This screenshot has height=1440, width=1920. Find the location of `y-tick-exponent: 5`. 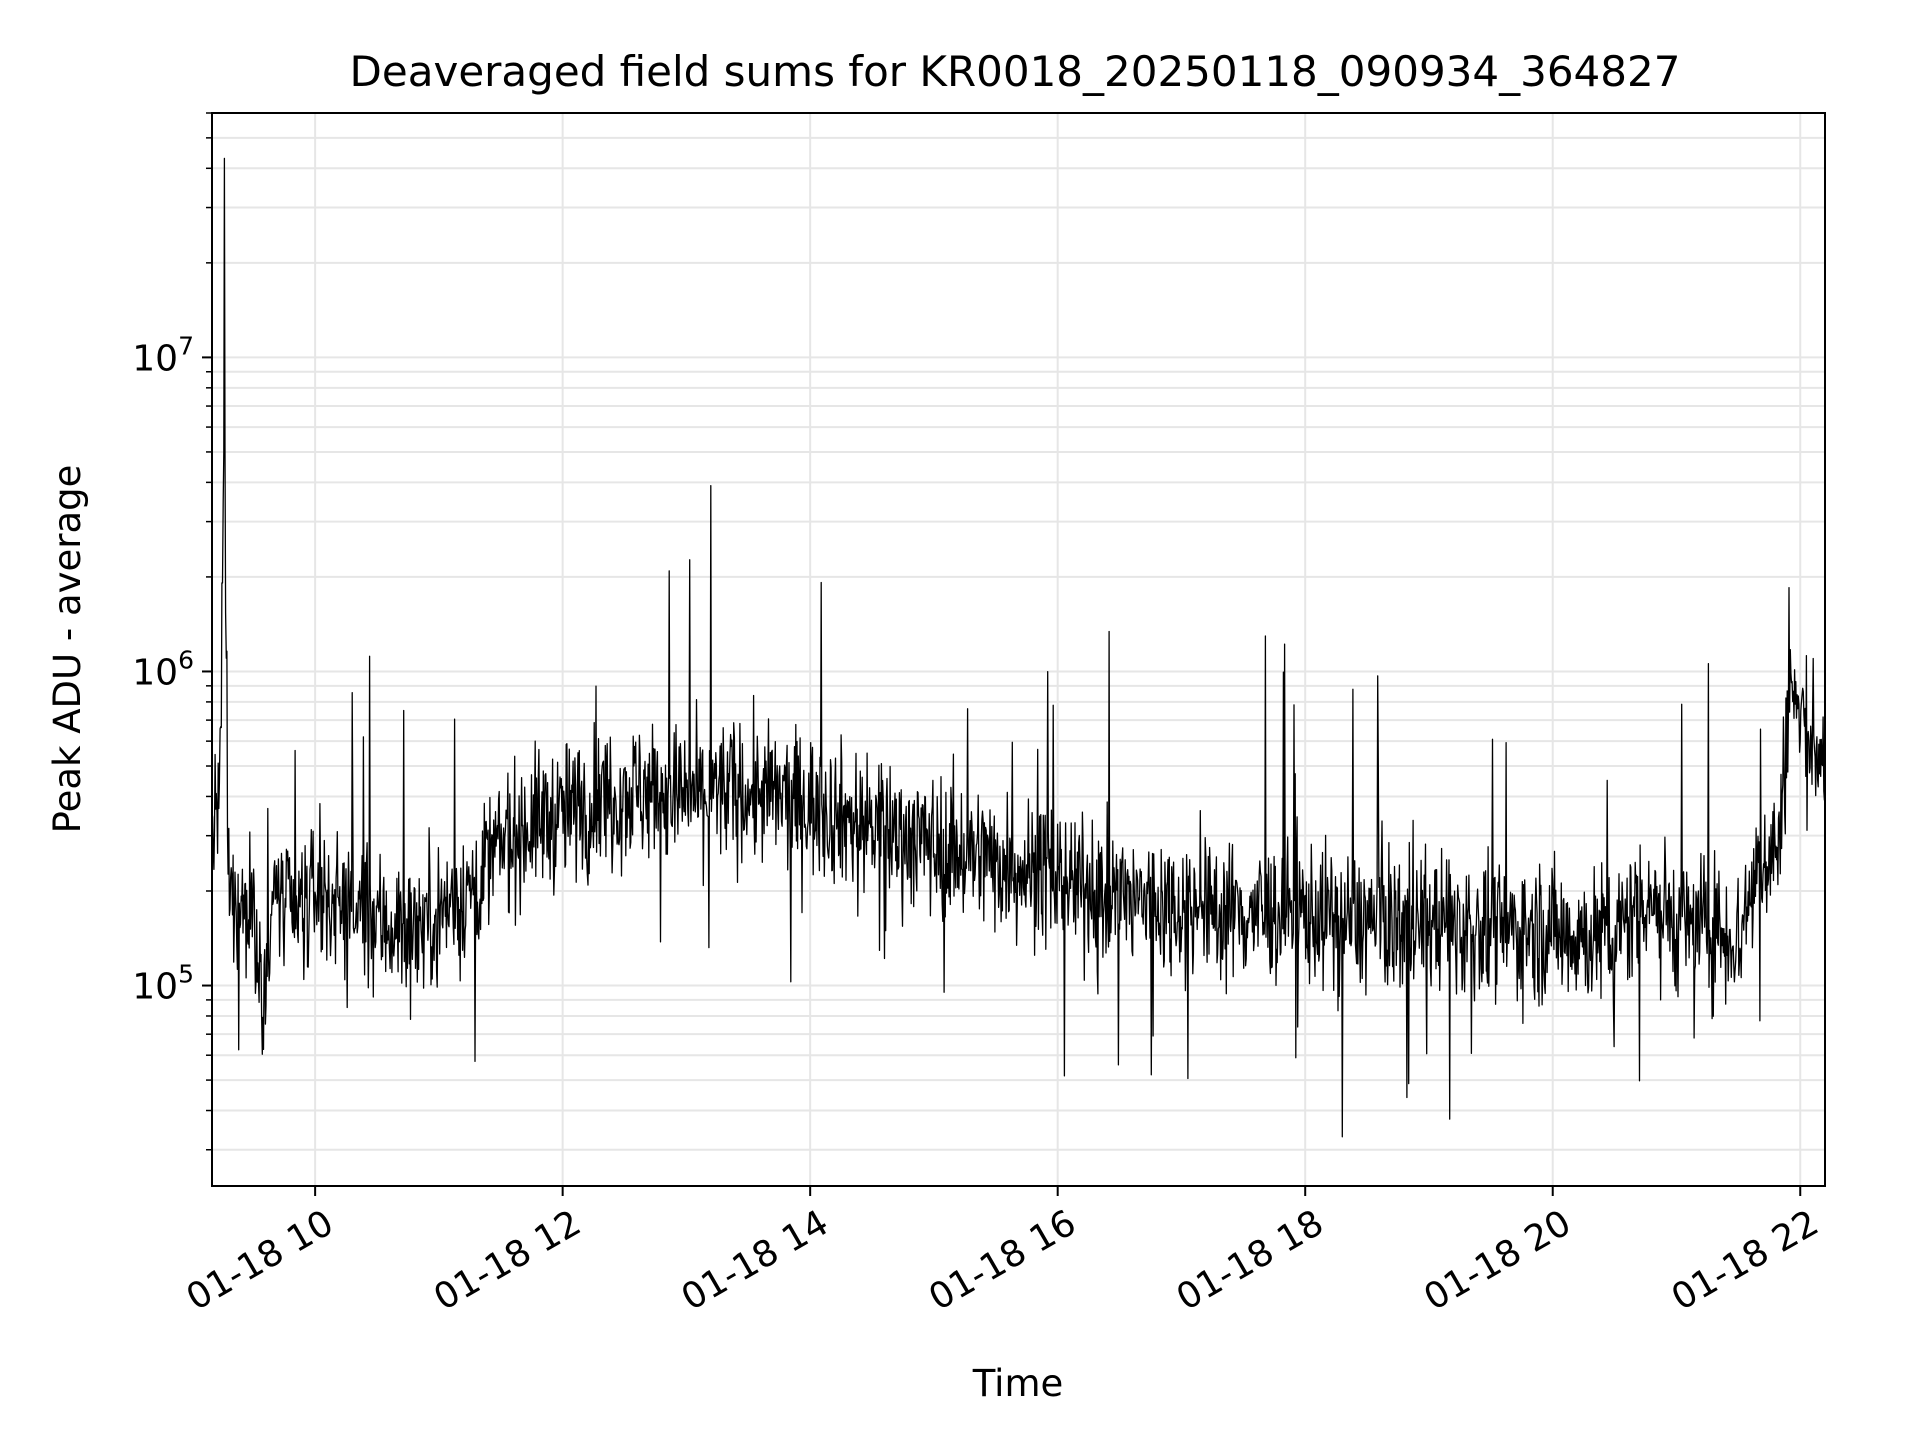

y-tick-exponent: 5 is located at coordinates (186, 974).